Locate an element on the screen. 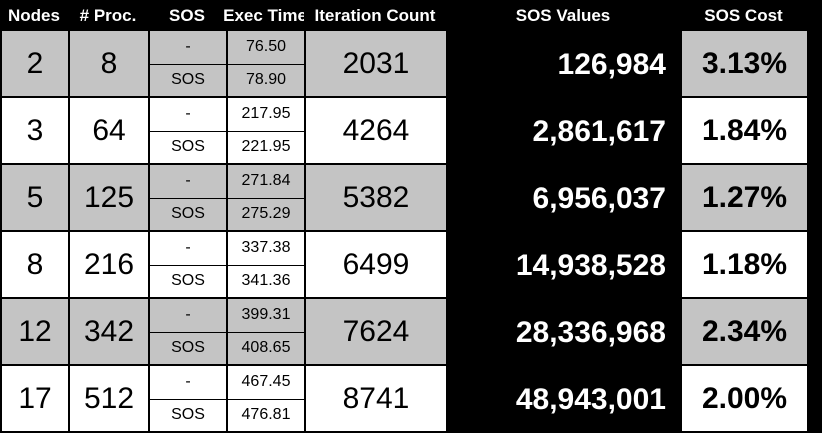 Image resolution: width=822 pixels, height=433 pixels. nodes-cell: 5 is located at coordinates (34, 198).